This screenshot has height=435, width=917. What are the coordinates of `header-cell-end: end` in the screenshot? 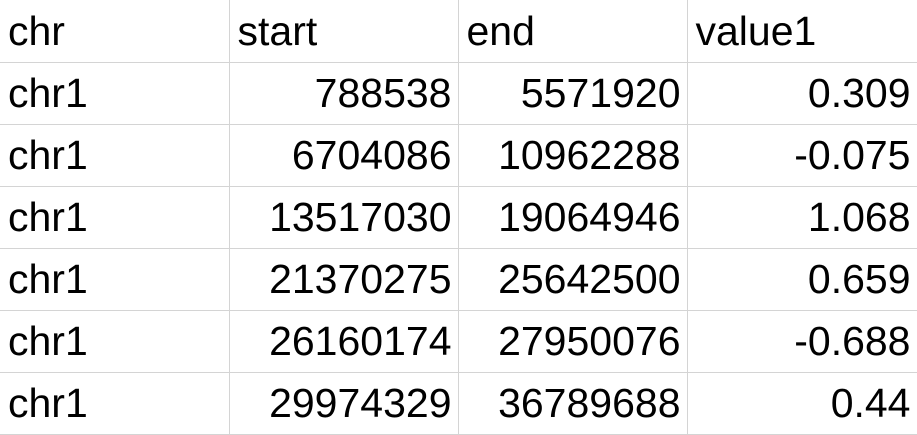 It's located at (573, 31).